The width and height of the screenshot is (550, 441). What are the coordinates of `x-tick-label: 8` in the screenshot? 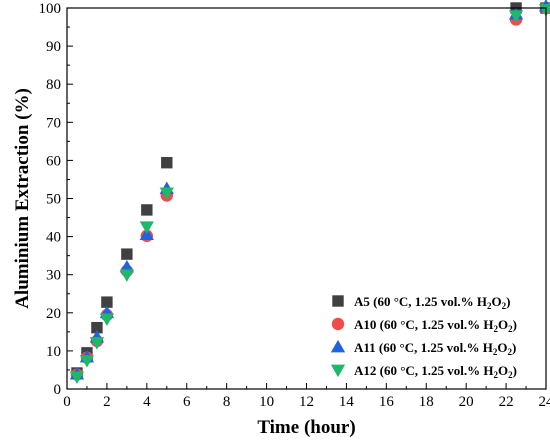 It's located at (227, 402).